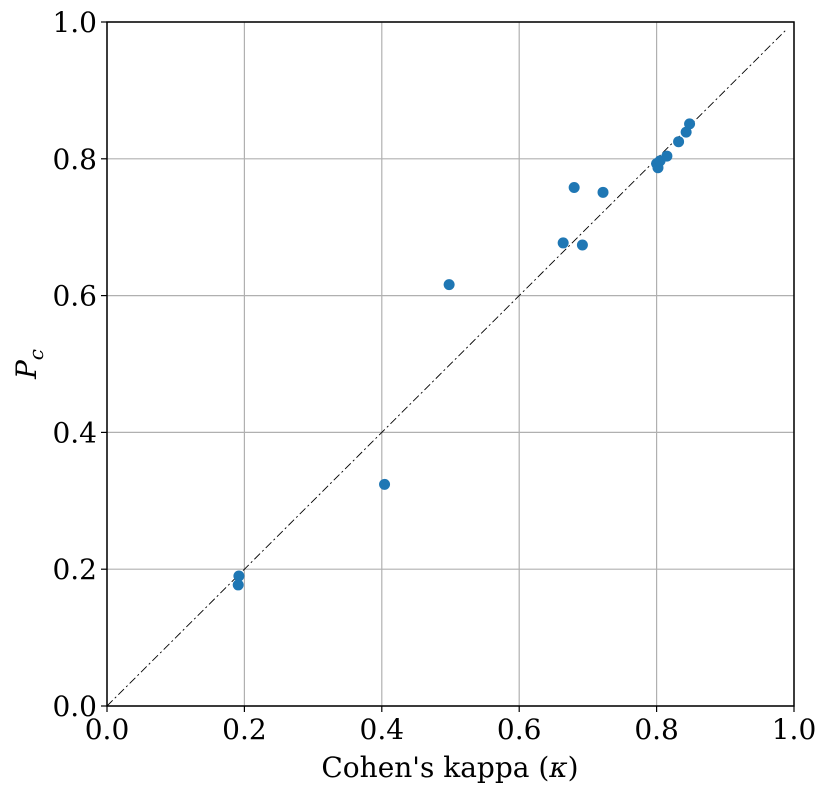 The width and height of the screenshot is (830, 796). Describe the element at coordinates (74, 159) in the screenshot. I see `y-tick-label: 0.8` at that location.